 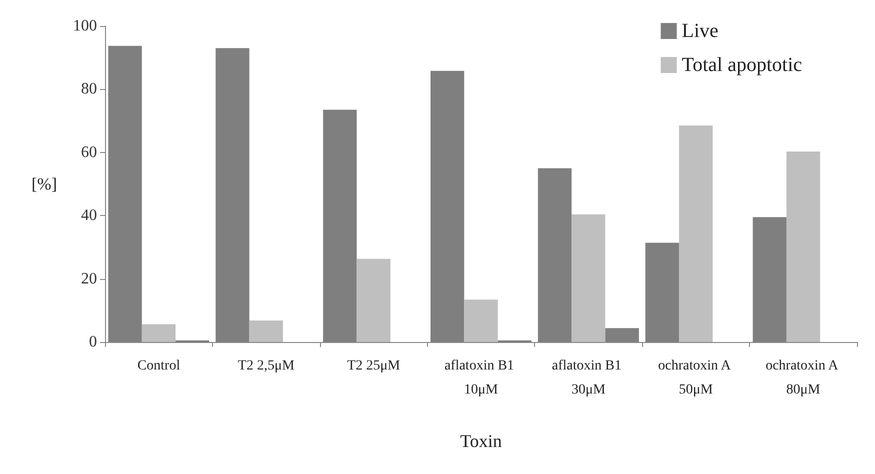 I want to click on x-tick-label: ochratoxin A 80μM, so click(x=804, y=378).